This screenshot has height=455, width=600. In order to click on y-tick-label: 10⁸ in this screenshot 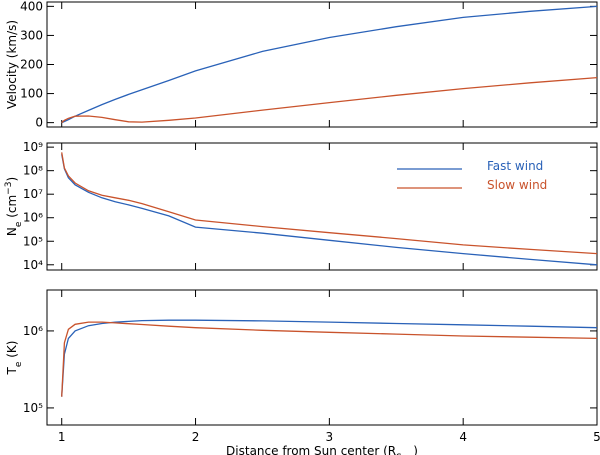, I will do `click(33, 171)`.